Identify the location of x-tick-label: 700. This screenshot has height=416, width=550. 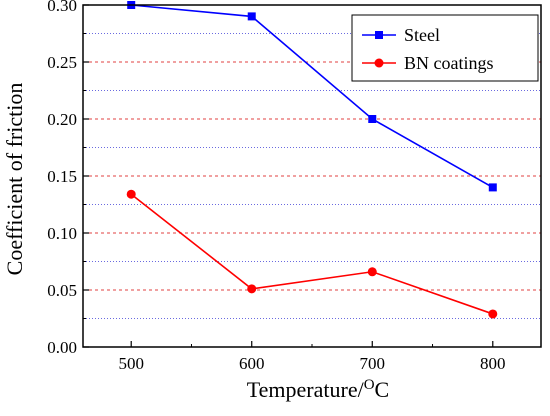
(373, 363).